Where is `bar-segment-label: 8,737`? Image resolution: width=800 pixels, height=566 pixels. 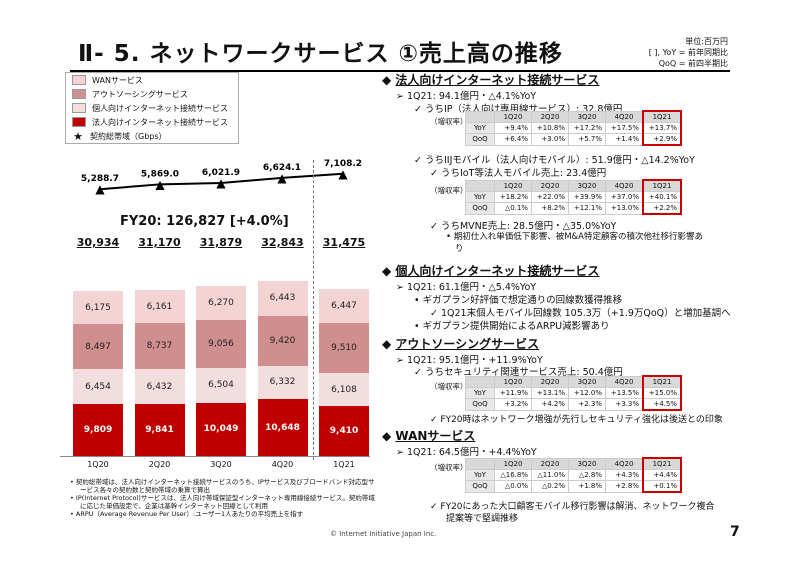 bar-segment-label: 8,737 is located at coordinates (159, 346).